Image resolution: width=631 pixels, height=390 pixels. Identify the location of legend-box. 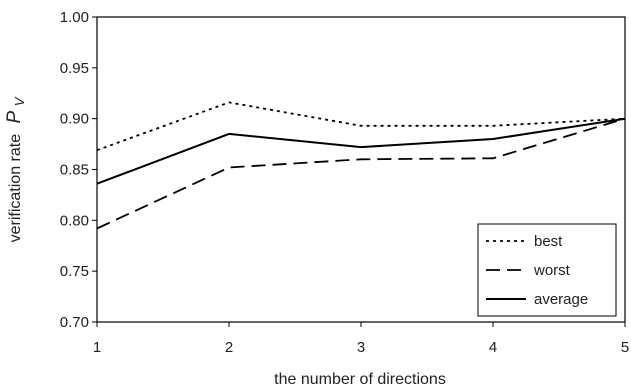
(547, 270).